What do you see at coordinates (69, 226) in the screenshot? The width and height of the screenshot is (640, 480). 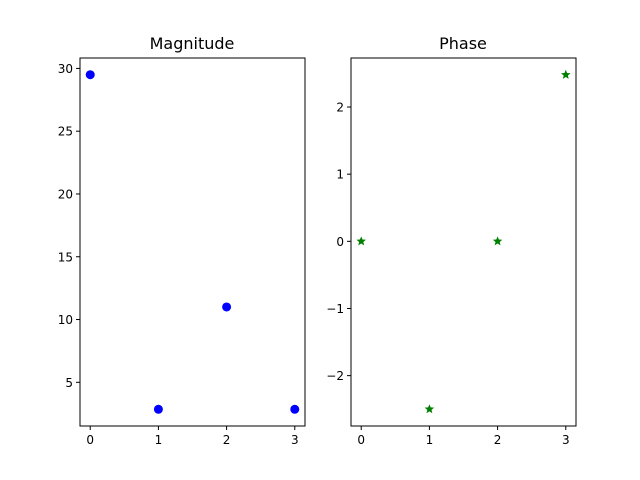 I see `magnitude-y-axis: 5 10 15 20 25 30` at bounding box center [69, 226].